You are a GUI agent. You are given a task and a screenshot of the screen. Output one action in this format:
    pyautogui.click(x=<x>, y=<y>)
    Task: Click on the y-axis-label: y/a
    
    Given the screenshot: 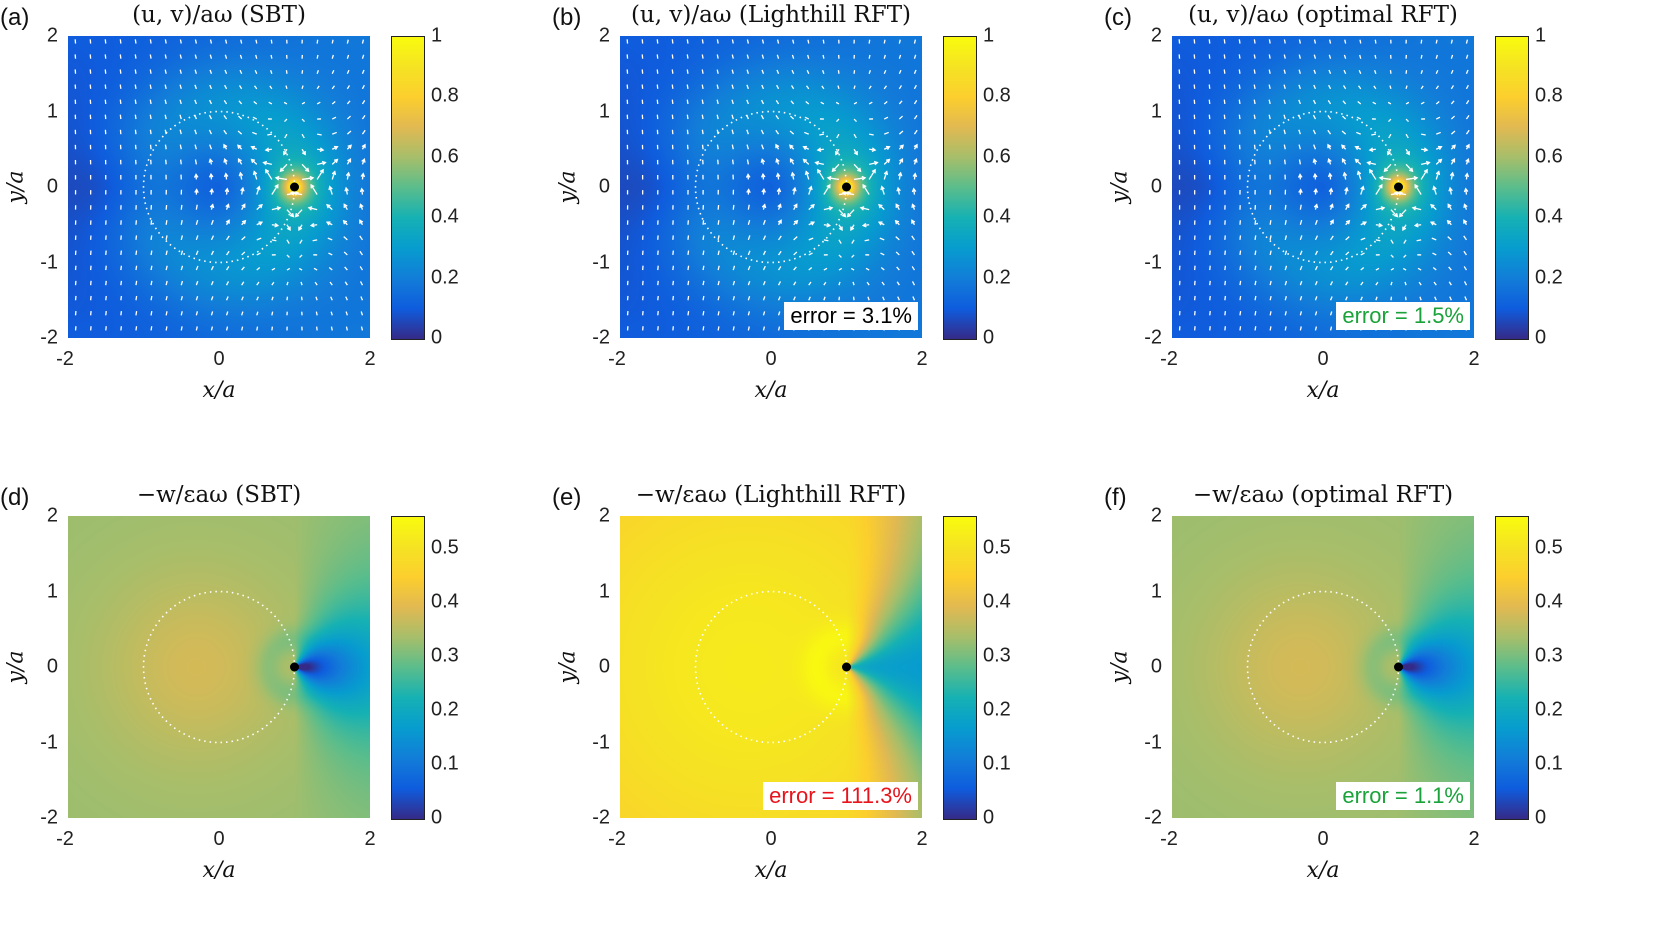 What is the action you would take?
    pyautogui.click(x=16, y=187)
    